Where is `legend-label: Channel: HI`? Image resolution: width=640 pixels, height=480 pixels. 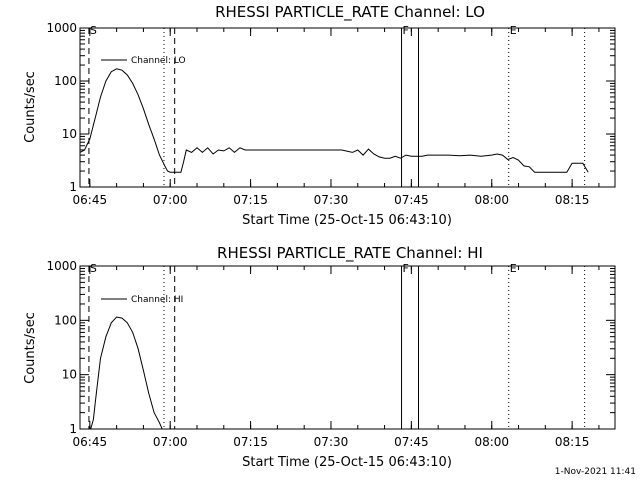 legend-label: Channel: HI is located at coordinates (157, 300).